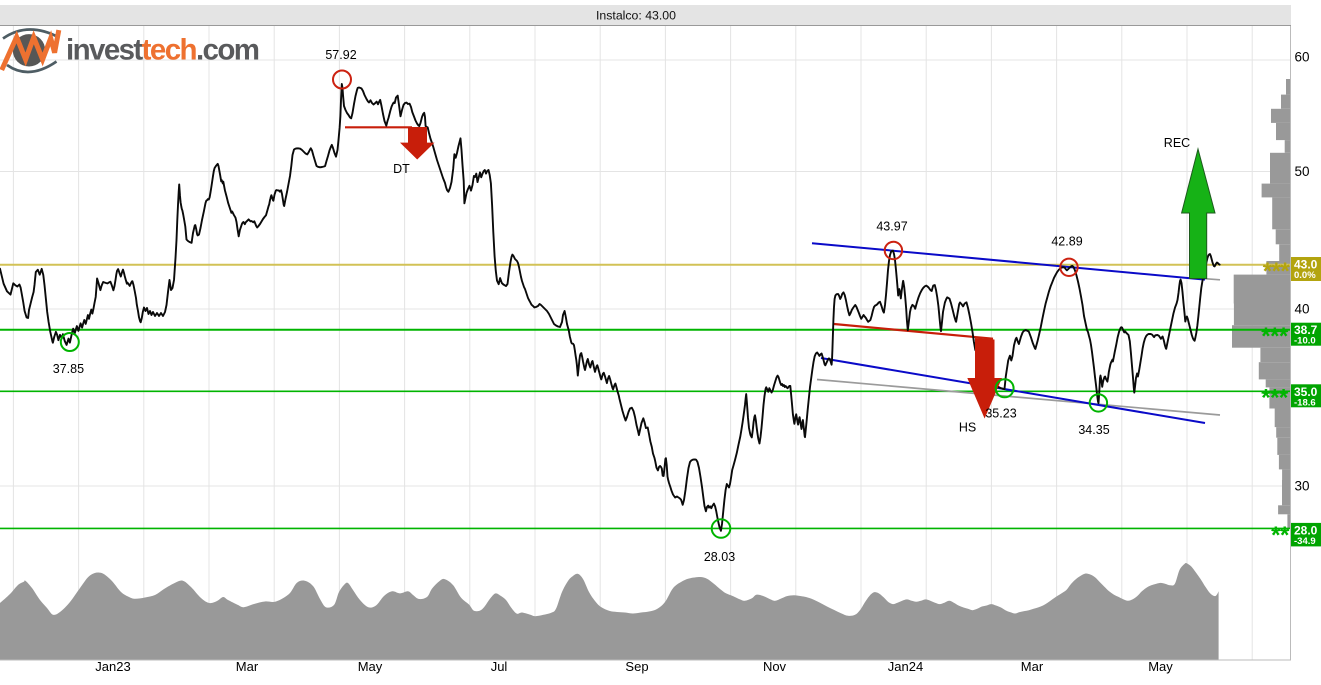  Describe the element at coordinates (499, 666) in the screenshot. I see `svg-text: Jul` at that location.